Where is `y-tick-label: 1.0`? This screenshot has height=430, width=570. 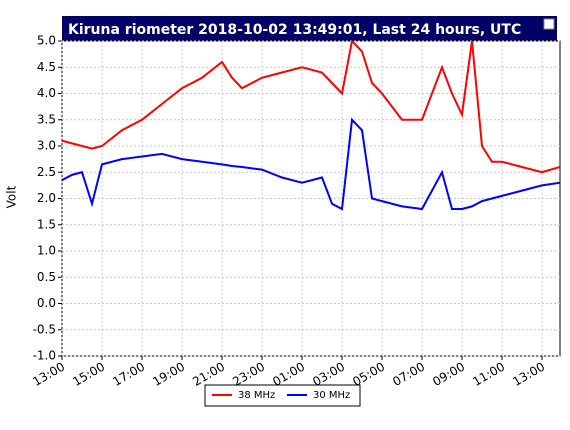
y-tick-label: 1.0 is located at coordinates (46, 251).